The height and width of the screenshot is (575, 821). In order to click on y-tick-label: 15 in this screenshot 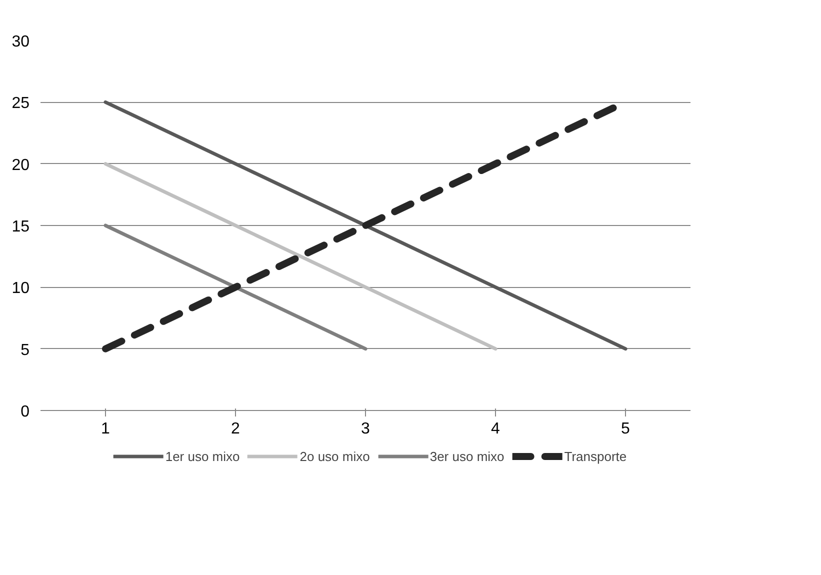, I will do `click(21, 227)`.